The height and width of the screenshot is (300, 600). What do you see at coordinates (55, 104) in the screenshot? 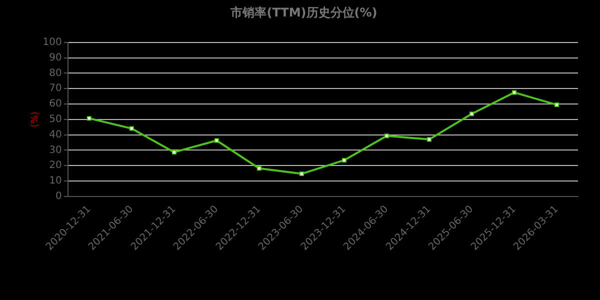
I see `y-tick-label: 60` at bounding box center [55, 104].